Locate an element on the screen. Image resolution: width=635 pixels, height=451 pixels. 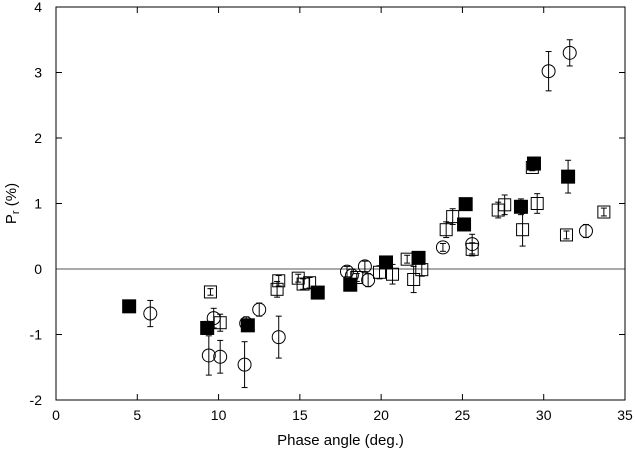
x-tick-label: 35 is located at coordinates (625, 415).